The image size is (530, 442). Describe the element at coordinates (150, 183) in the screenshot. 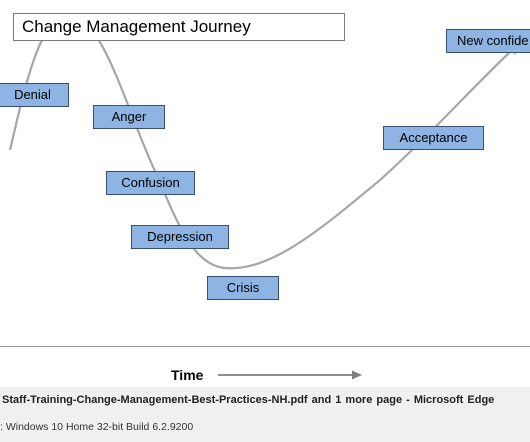

I see `stage-confusion: Confusion` at that location.